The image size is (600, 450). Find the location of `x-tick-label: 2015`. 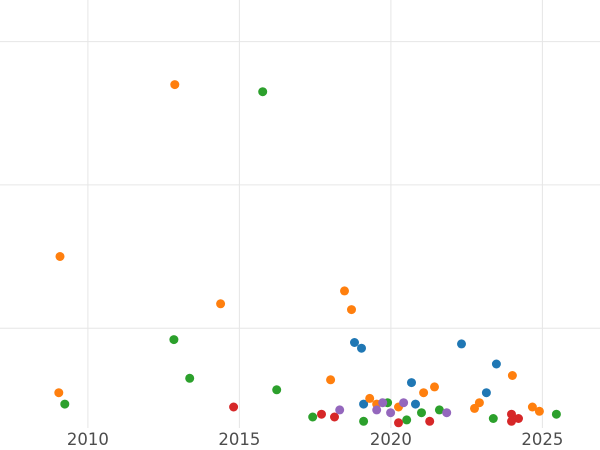

x-tick-label: 2015 is located at coordinates (239, 439).